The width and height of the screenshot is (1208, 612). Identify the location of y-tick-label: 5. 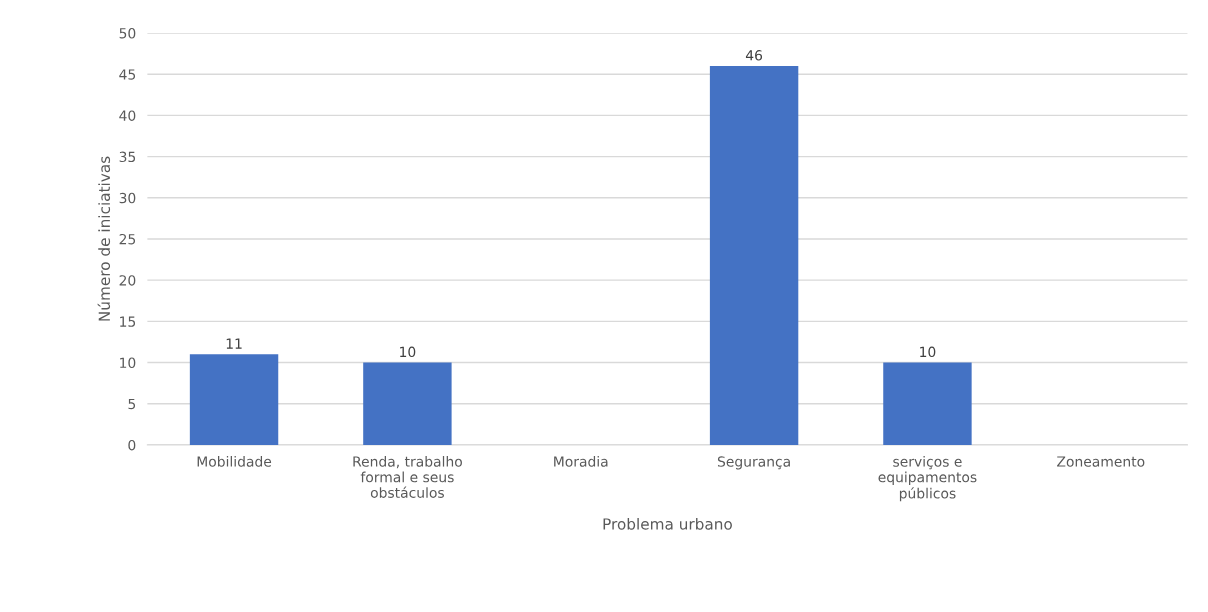
(132, 404).